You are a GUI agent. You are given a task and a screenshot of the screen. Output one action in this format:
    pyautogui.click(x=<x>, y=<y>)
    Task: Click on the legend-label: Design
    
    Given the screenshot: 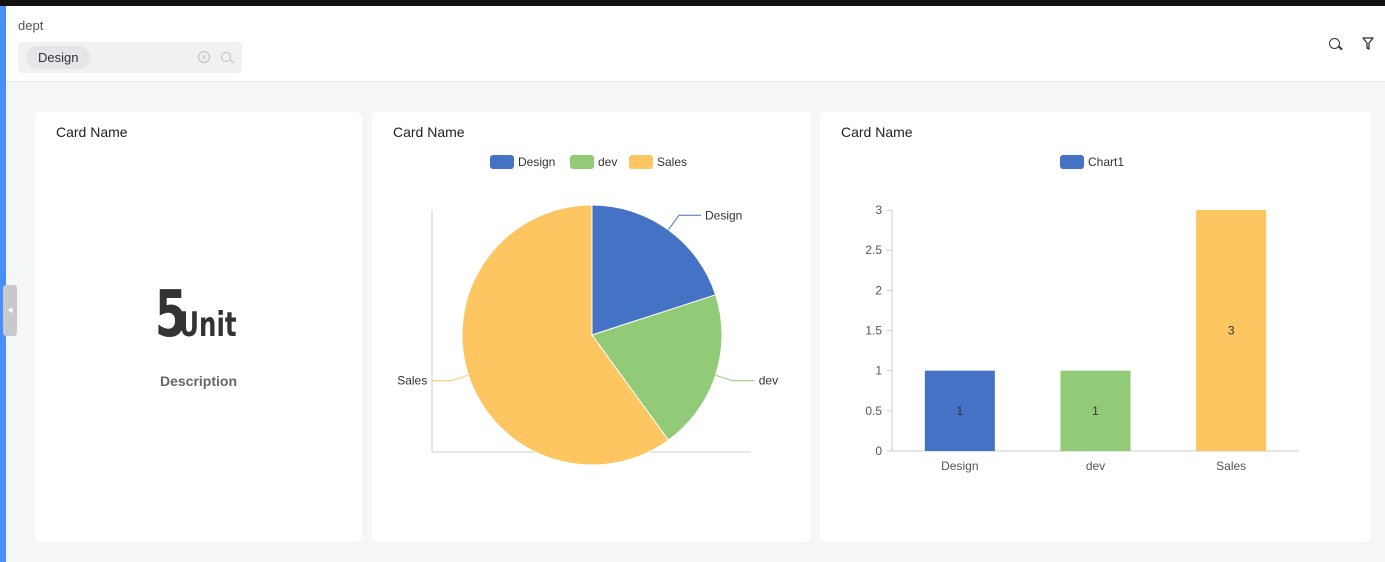 What is the action you would take?
    pyautogui.click(x=536, y=162)
    